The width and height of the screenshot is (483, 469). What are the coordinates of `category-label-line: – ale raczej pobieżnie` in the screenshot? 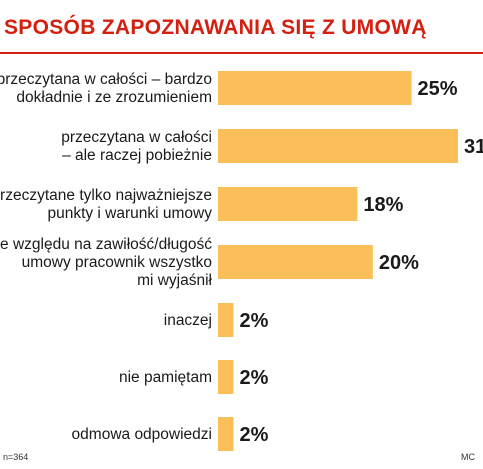 It's located at (137, 155).